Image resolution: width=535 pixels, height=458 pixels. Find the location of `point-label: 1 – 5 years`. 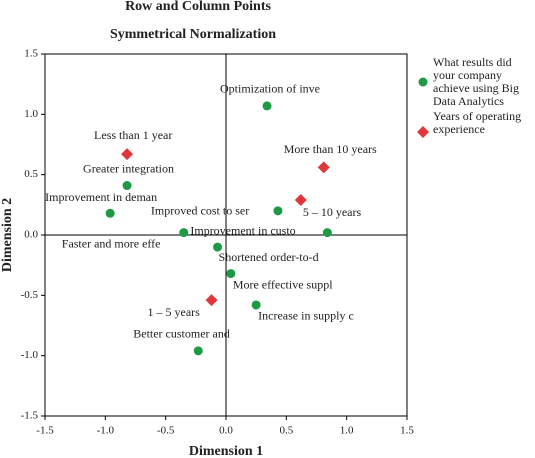

point-label: 1 – 5 years is located at coordinates (174, 312).